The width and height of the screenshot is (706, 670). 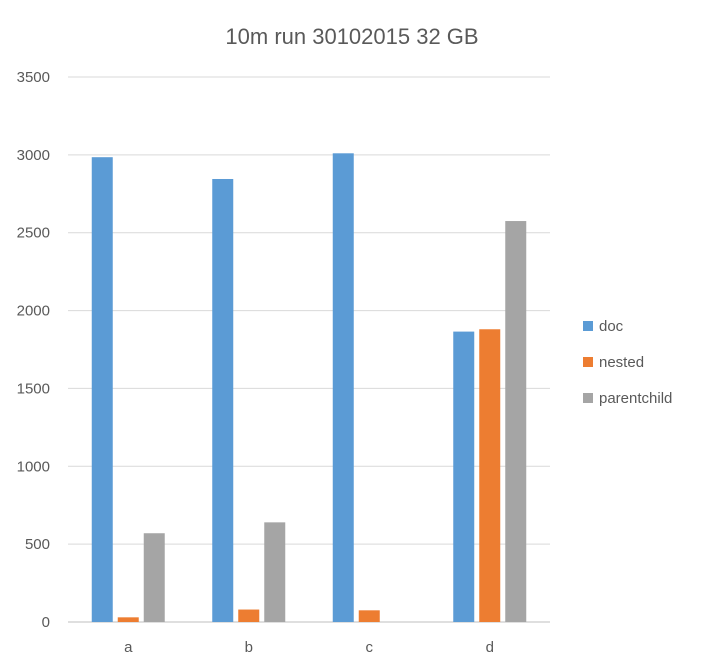 What do you see at coordinates (464, 476) in the screenshot?
I see `bar-doc-d` at bounding box center [464, 476].